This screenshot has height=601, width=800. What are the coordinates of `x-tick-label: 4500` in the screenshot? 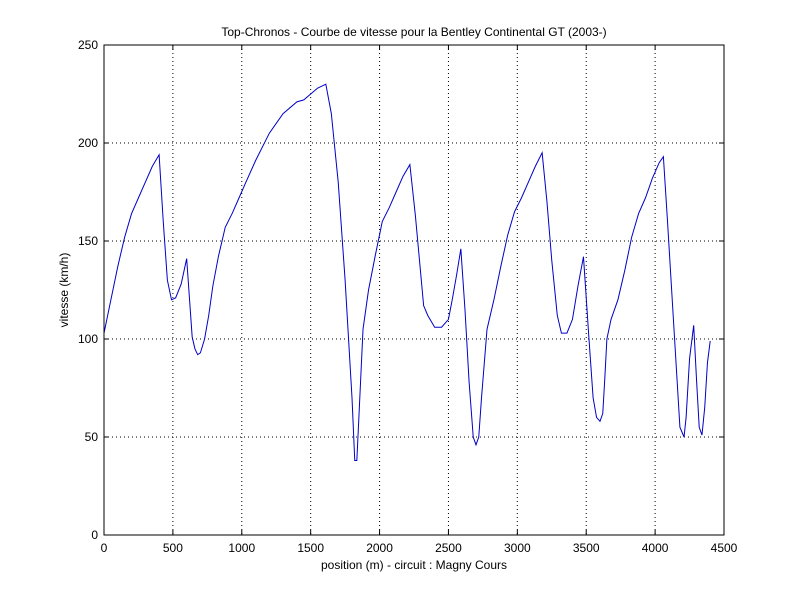 It's located at (724, 548).